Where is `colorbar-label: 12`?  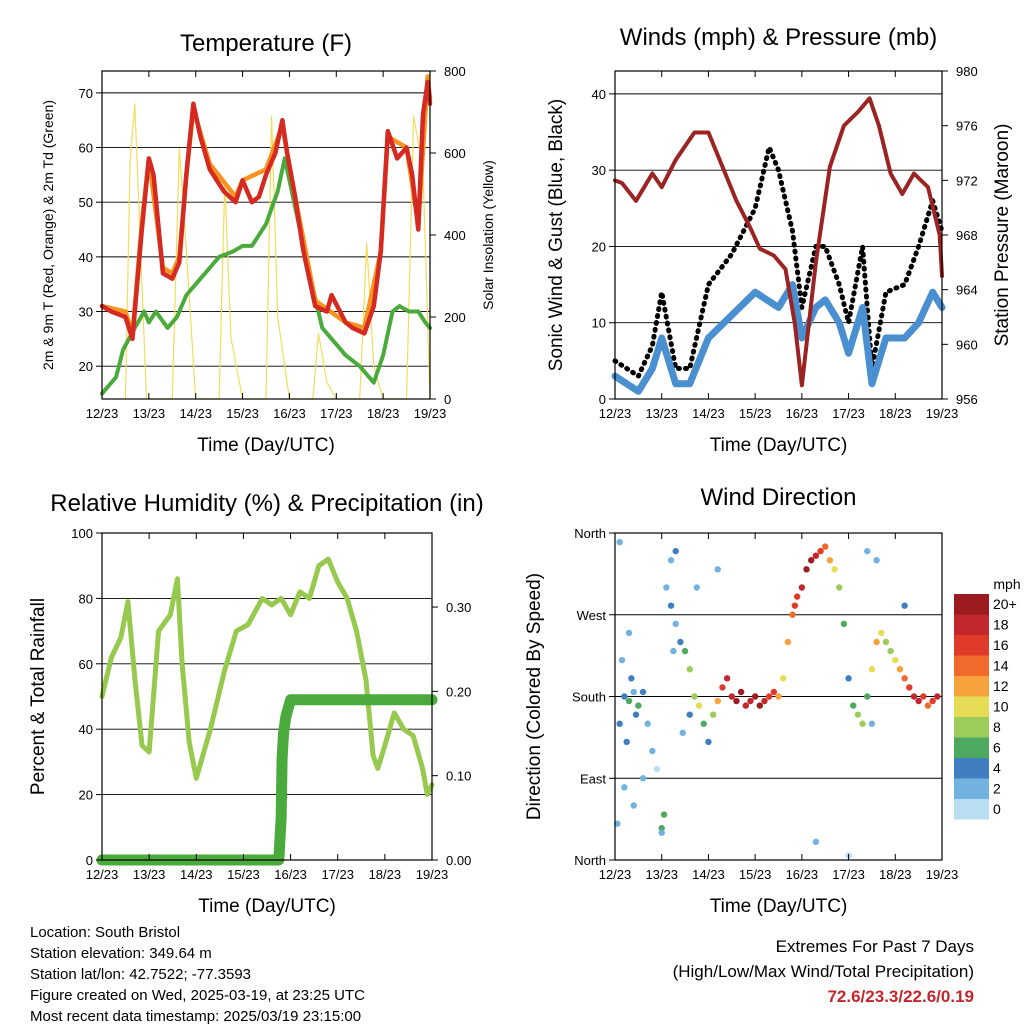 colorbar-label: 12 is located at coordinates (1001, 686).